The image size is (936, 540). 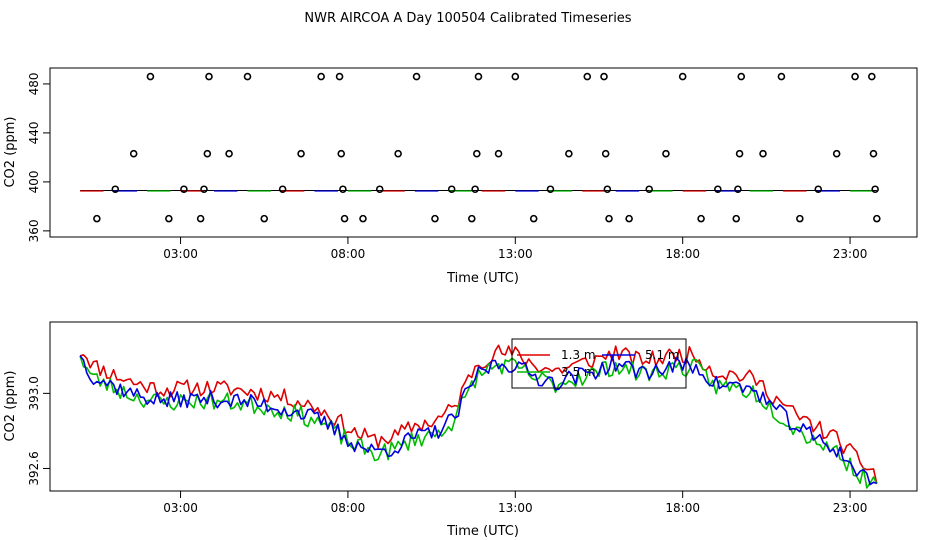 I want to click on legend-label-5.1m: 5.1 m, so click(x=662, y=355).